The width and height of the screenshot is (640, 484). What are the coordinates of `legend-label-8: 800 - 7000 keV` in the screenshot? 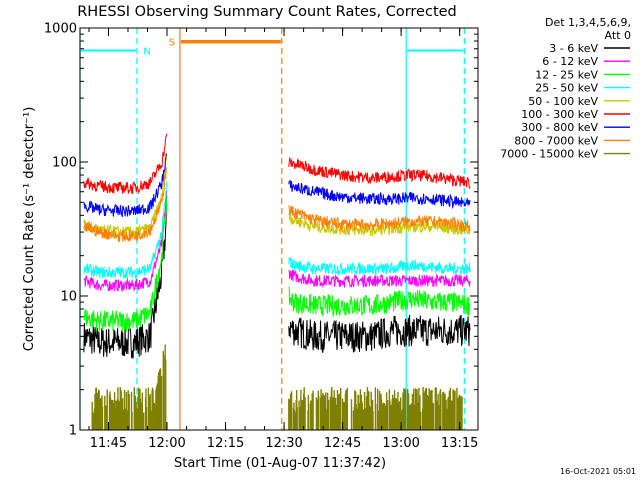 It's located at (556, 140).